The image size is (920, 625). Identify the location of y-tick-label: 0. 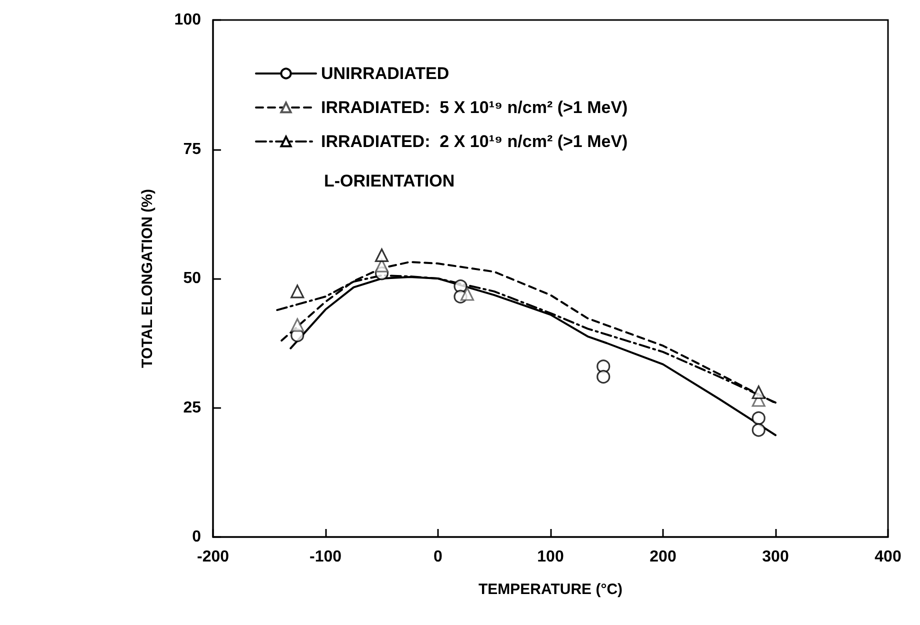
(197, 537).